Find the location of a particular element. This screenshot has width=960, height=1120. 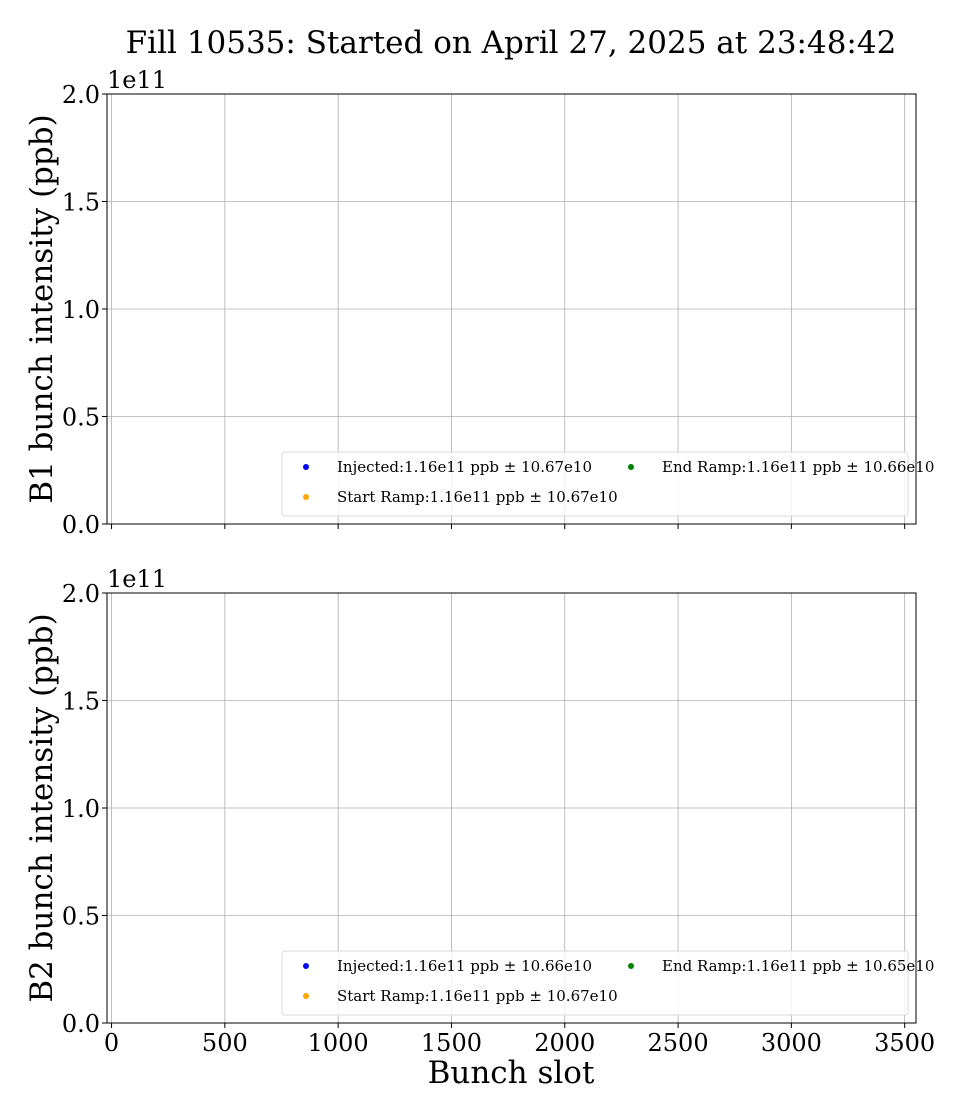

x-tick-label: 3500 is located at coordinates (904, 1043).